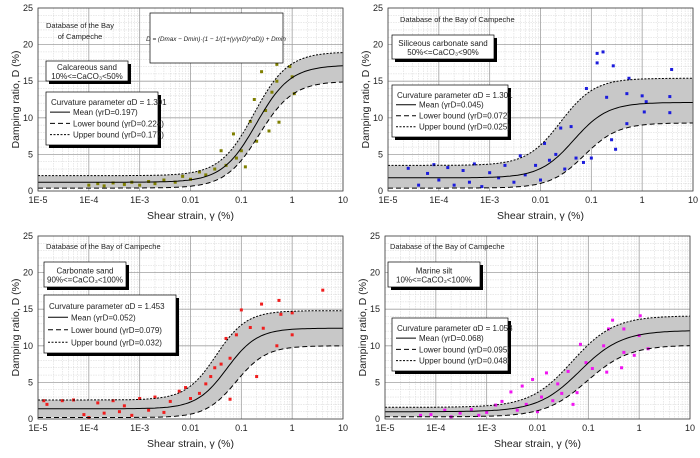 This screenshot has height=458, width=700. I want to click on legend-entry-mean: Mean (γrD=0.068), so click(451, 338).